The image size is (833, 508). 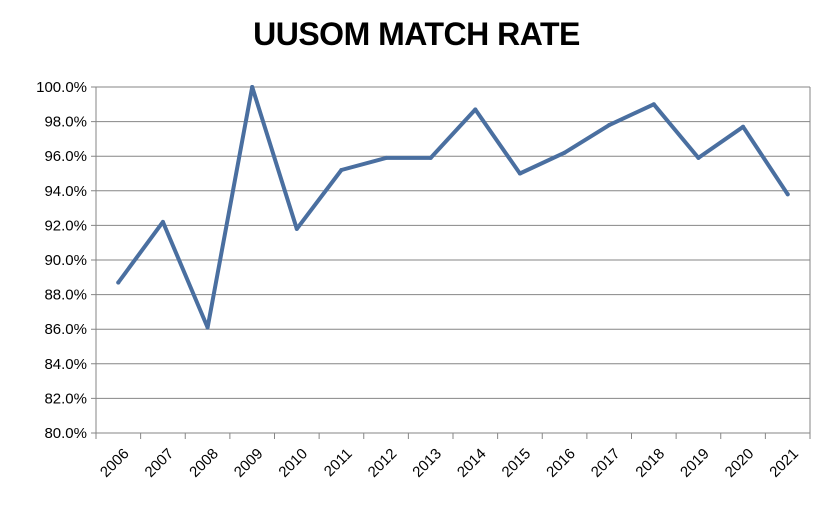 What do you see at coordinates (695, 463) in the screenshot?
I see `x-tick-label: 2019` at bounding box center [695, 463].